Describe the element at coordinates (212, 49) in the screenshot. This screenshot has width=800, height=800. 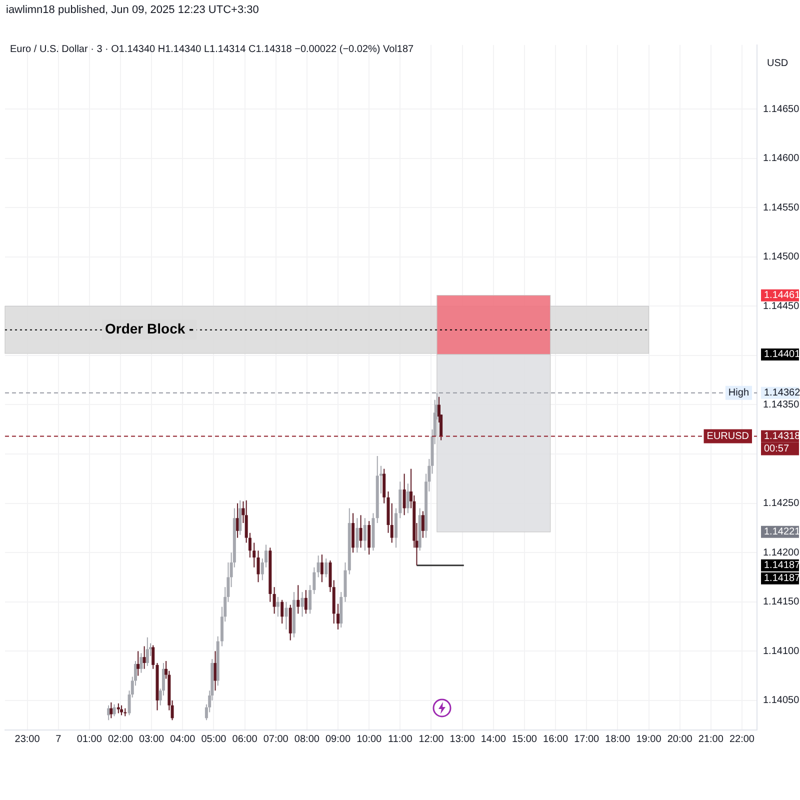
I see `chart-subtitle: Euro / U.S. Dollar · 3 · O1.14340 H1.14340 L1.14314 C1.14318 −0.00022 (−0.02%) Vol187` at that location.